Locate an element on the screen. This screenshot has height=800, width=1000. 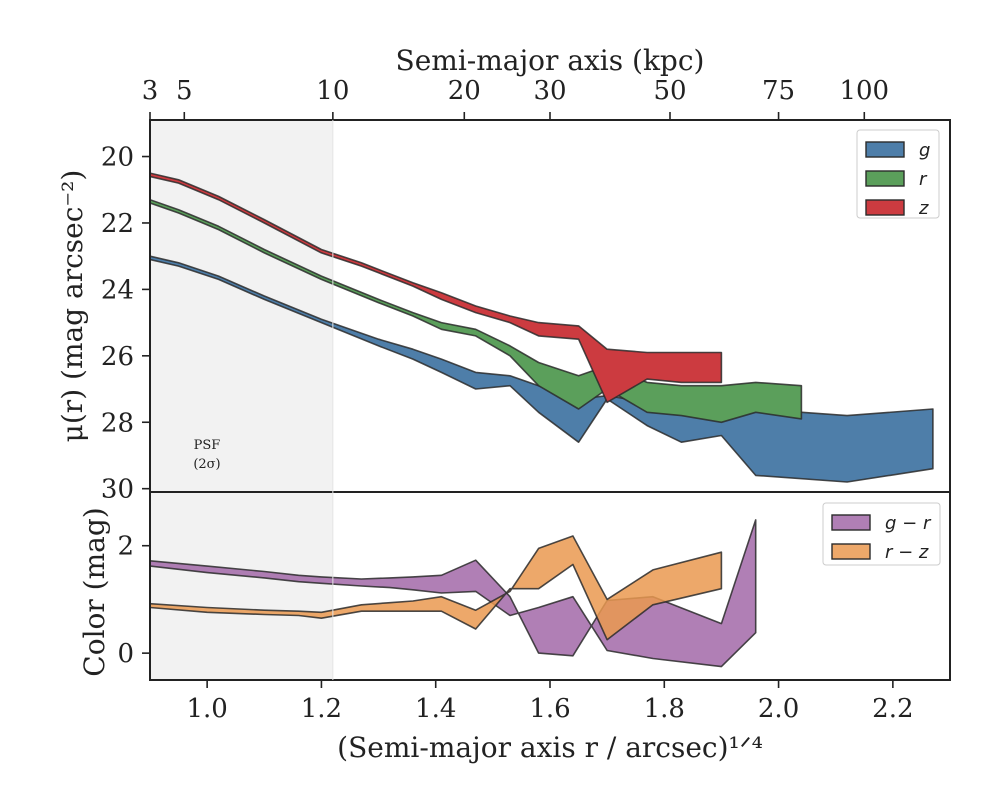
psf-shaded-region is located at coordinates (241, 400).